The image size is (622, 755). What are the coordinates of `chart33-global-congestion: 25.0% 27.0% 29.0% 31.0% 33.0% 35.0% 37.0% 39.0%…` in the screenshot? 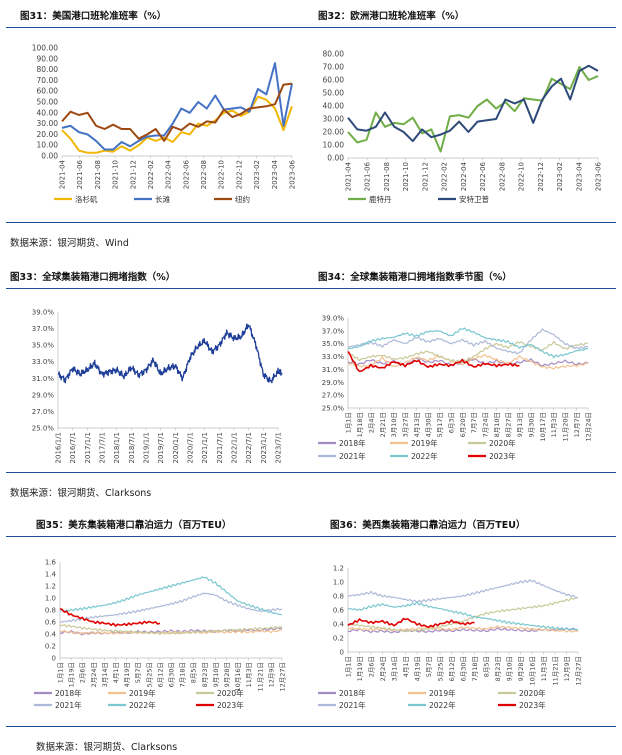 It's located at (157, 386).